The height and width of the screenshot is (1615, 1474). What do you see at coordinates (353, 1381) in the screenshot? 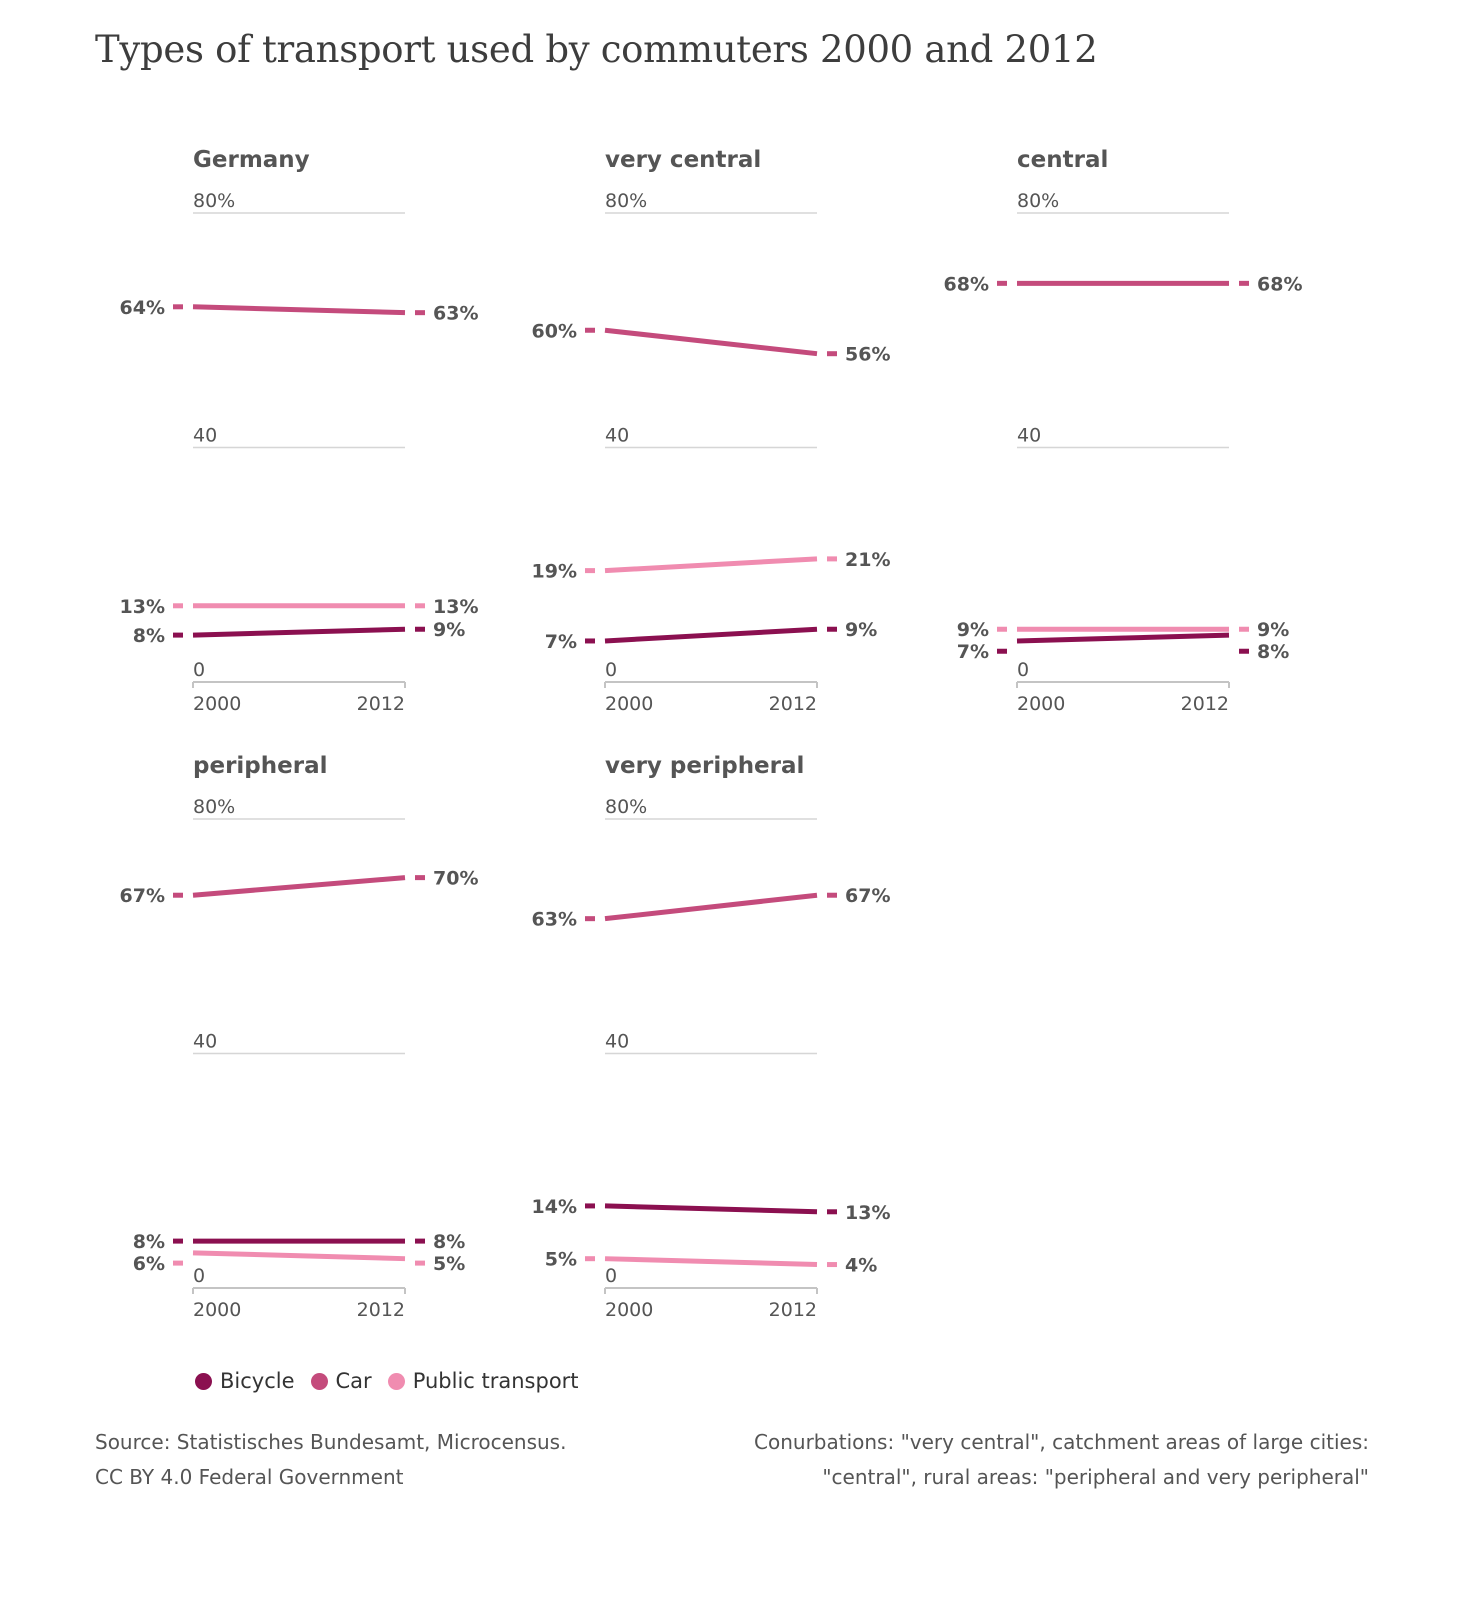
I see `legend-label-car: Car` at bounding box center [353, 1381].